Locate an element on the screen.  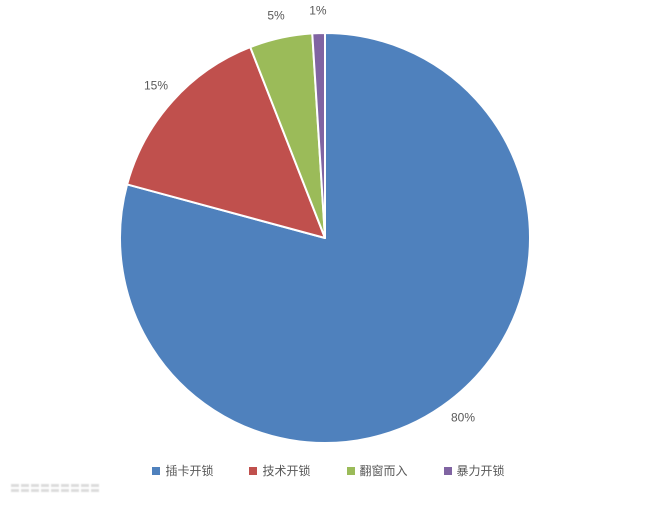
legend-swatch-green-icon is located at coordinates (350, 471).